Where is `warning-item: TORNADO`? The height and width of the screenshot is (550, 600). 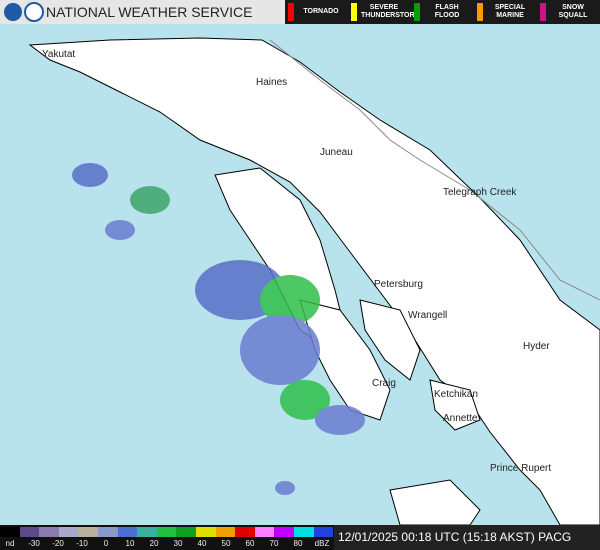
warning-item: TORNADO is located at coordinates (316, 12).